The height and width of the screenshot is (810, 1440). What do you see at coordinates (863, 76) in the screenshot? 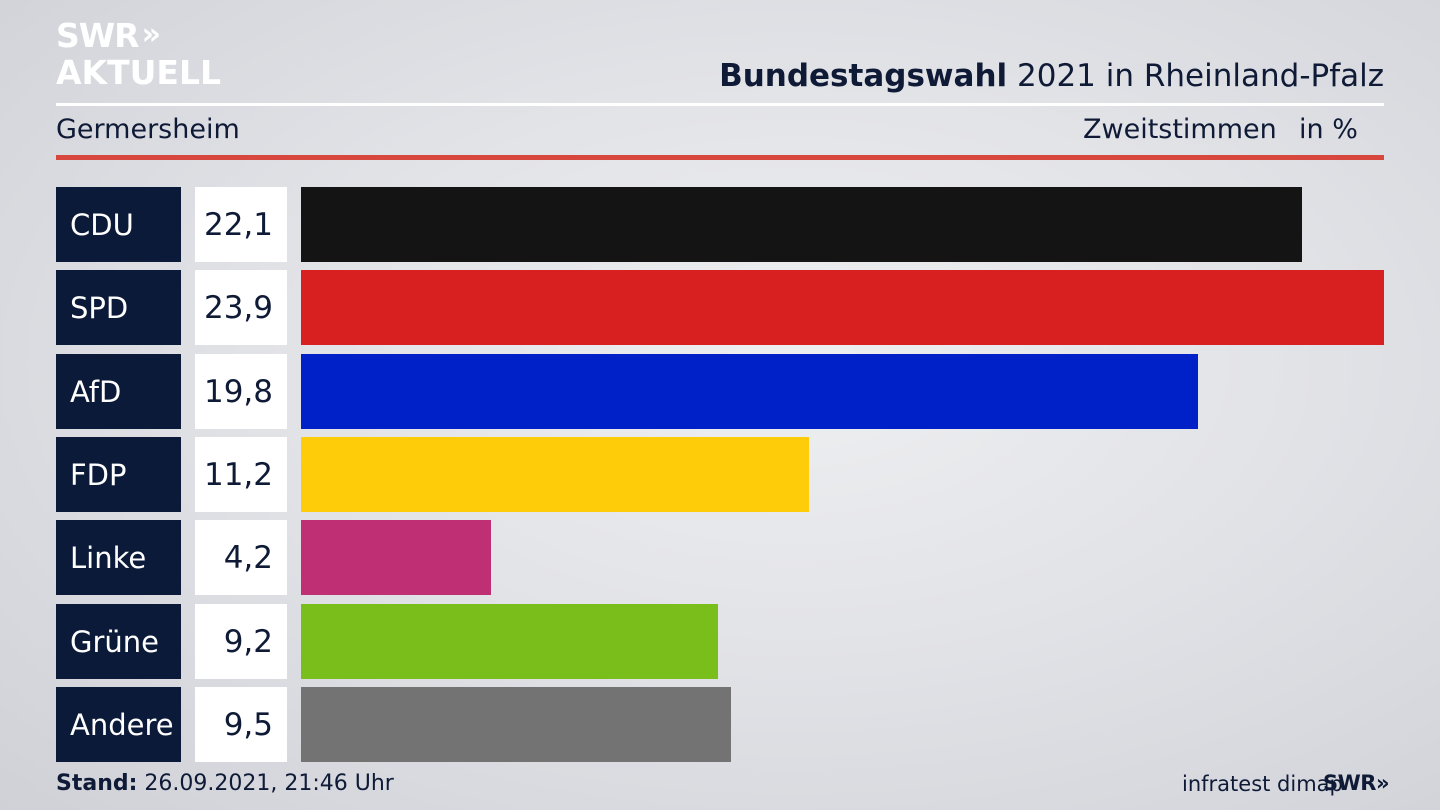
I see `title-bold: Bundestagswahl` at bounding box center [863, 76].